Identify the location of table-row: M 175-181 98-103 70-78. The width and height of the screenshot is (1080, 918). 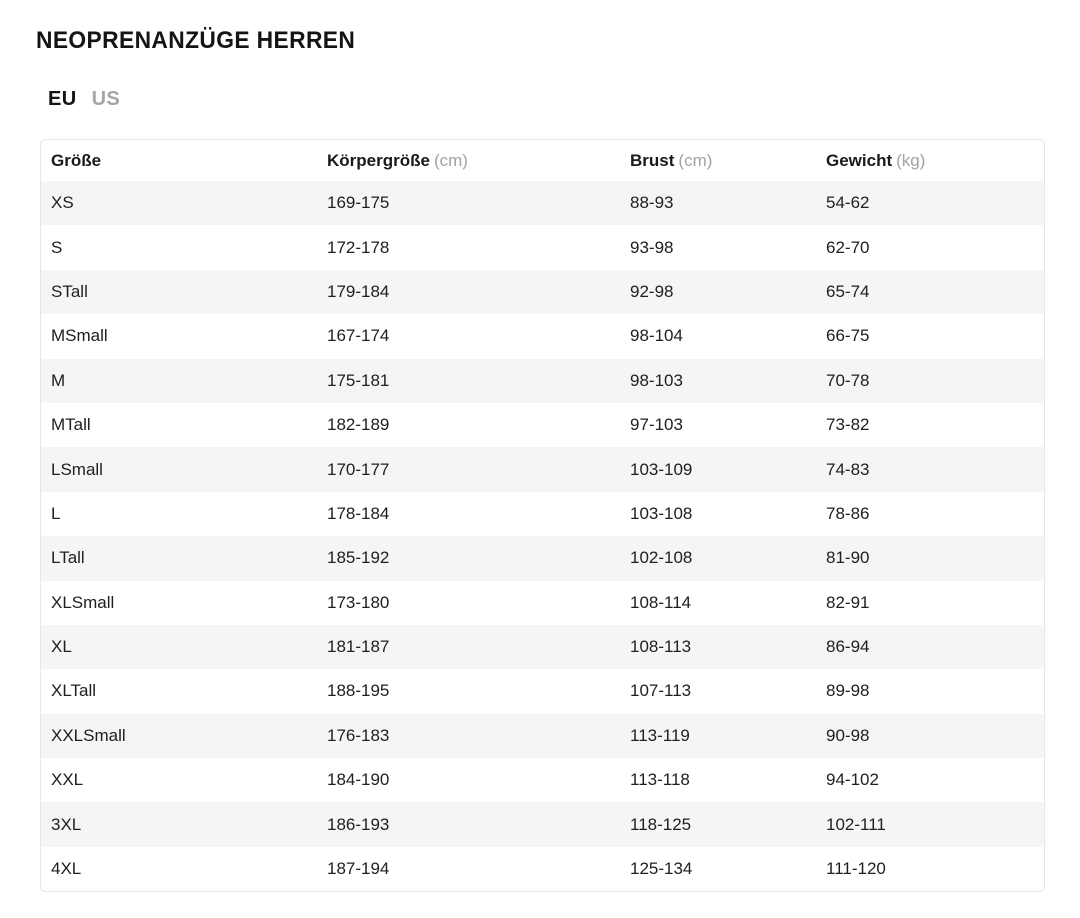
(542, 380).